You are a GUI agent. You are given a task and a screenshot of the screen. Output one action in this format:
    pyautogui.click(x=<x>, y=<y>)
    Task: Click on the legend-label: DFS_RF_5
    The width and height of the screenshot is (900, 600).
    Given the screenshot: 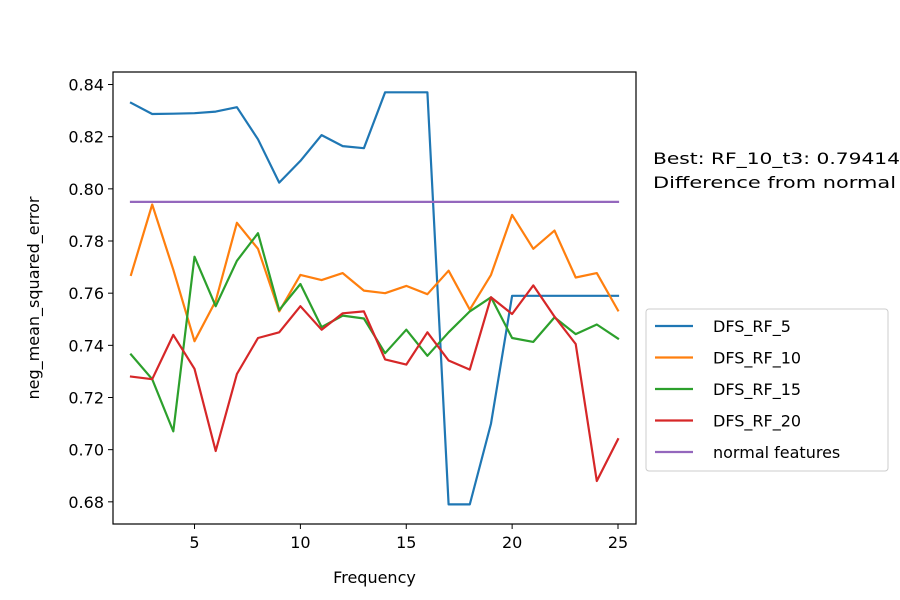 What is the action you would take?
    pyautogui.click(x=752, y=327)
    